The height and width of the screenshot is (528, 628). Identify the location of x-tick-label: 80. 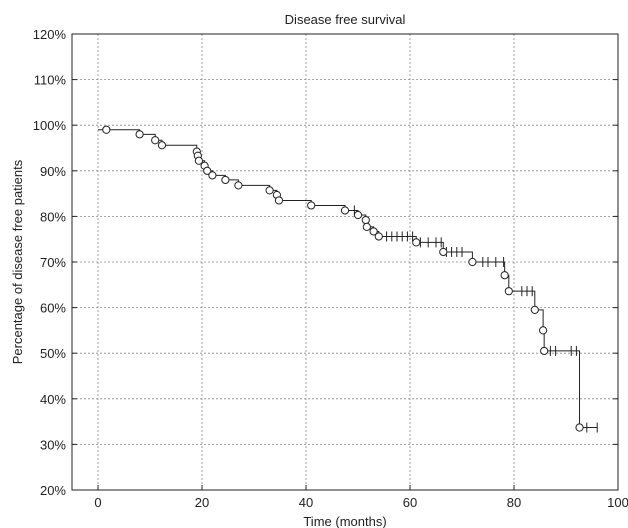
(514, 502).